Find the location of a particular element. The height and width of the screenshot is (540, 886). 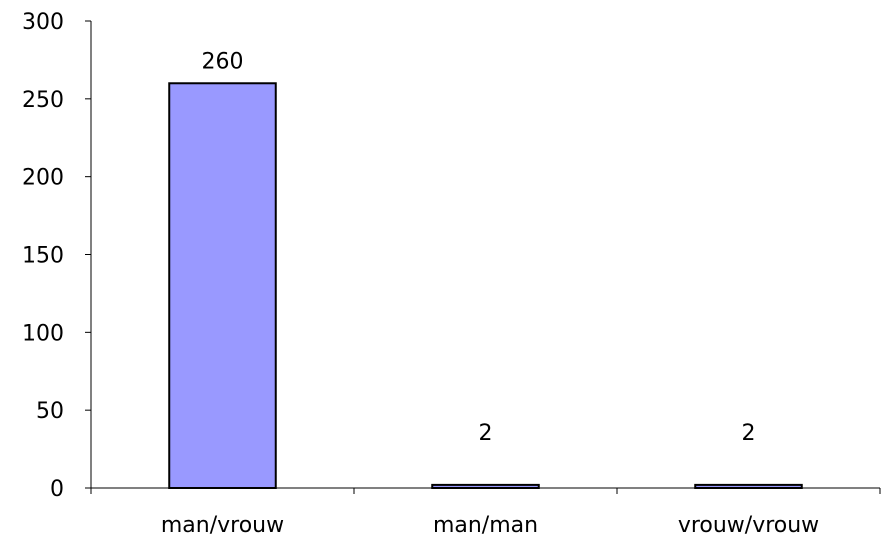

category-labels: man/vrouw man/man vrouw/vrouw is located at coordinates (490, 525).